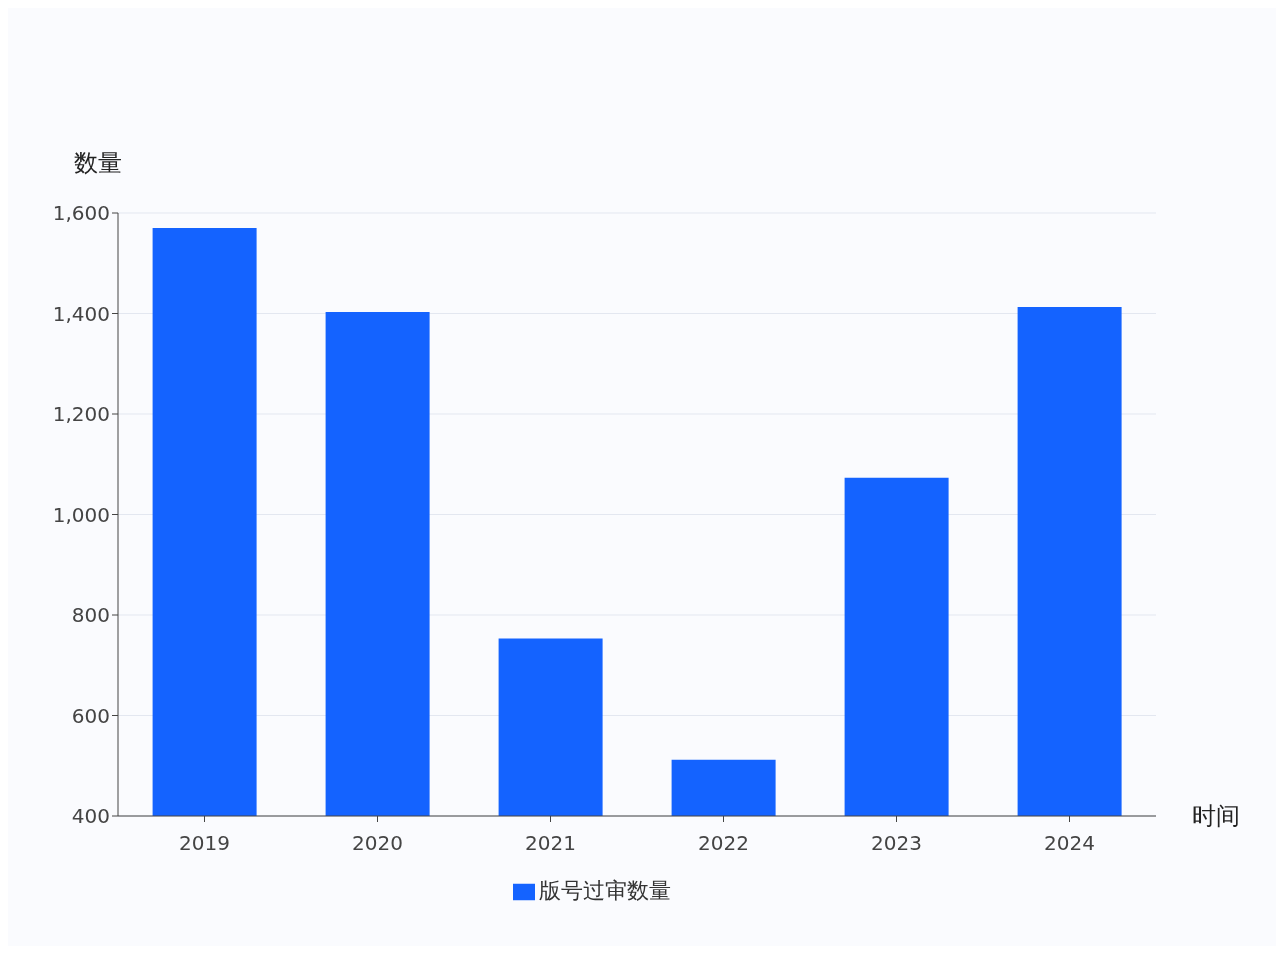 This screenshot has height=954, width=1284. What do you see at coordinates (90, 816) in the screenshot?
I see `y-tick-label: 400` at bounding box center [90, 816].